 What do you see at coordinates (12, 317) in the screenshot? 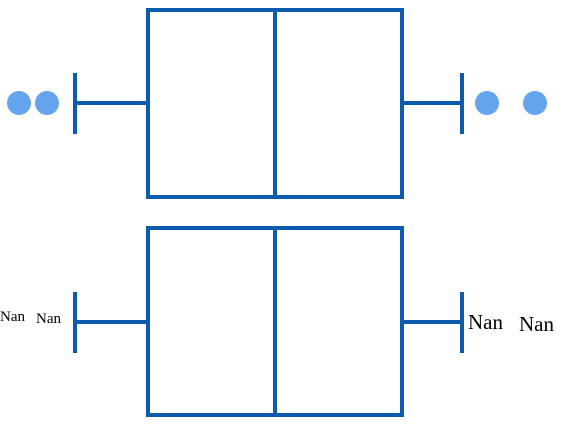
I see `left-nan-label-1: Nan` at bounding box center [12, 317].